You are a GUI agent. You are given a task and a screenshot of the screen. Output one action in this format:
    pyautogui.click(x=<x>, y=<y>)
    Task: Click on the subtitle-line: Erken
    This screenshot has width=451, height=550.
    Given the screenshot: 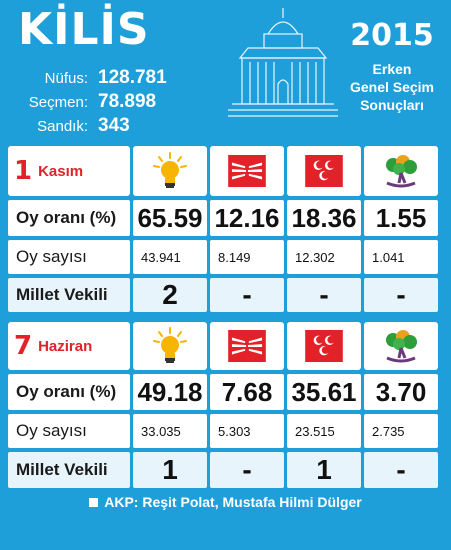 What is the action you would take?
    pyautogui.click(x=392, y=69)
    